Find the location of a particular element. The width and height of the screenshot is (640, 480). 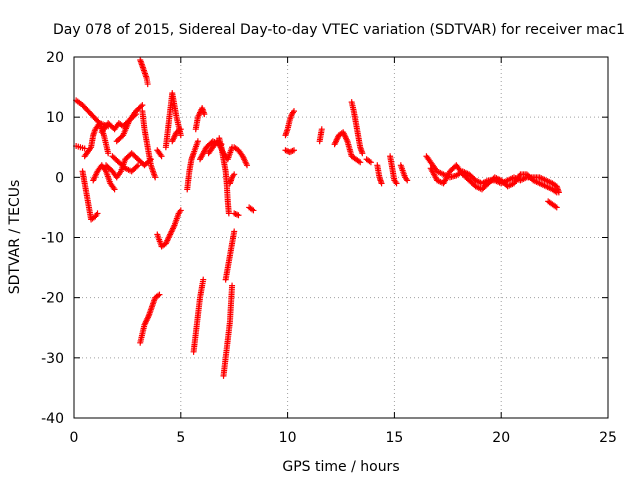

x-tick-label: 15 is located at coordinates (394, 438).